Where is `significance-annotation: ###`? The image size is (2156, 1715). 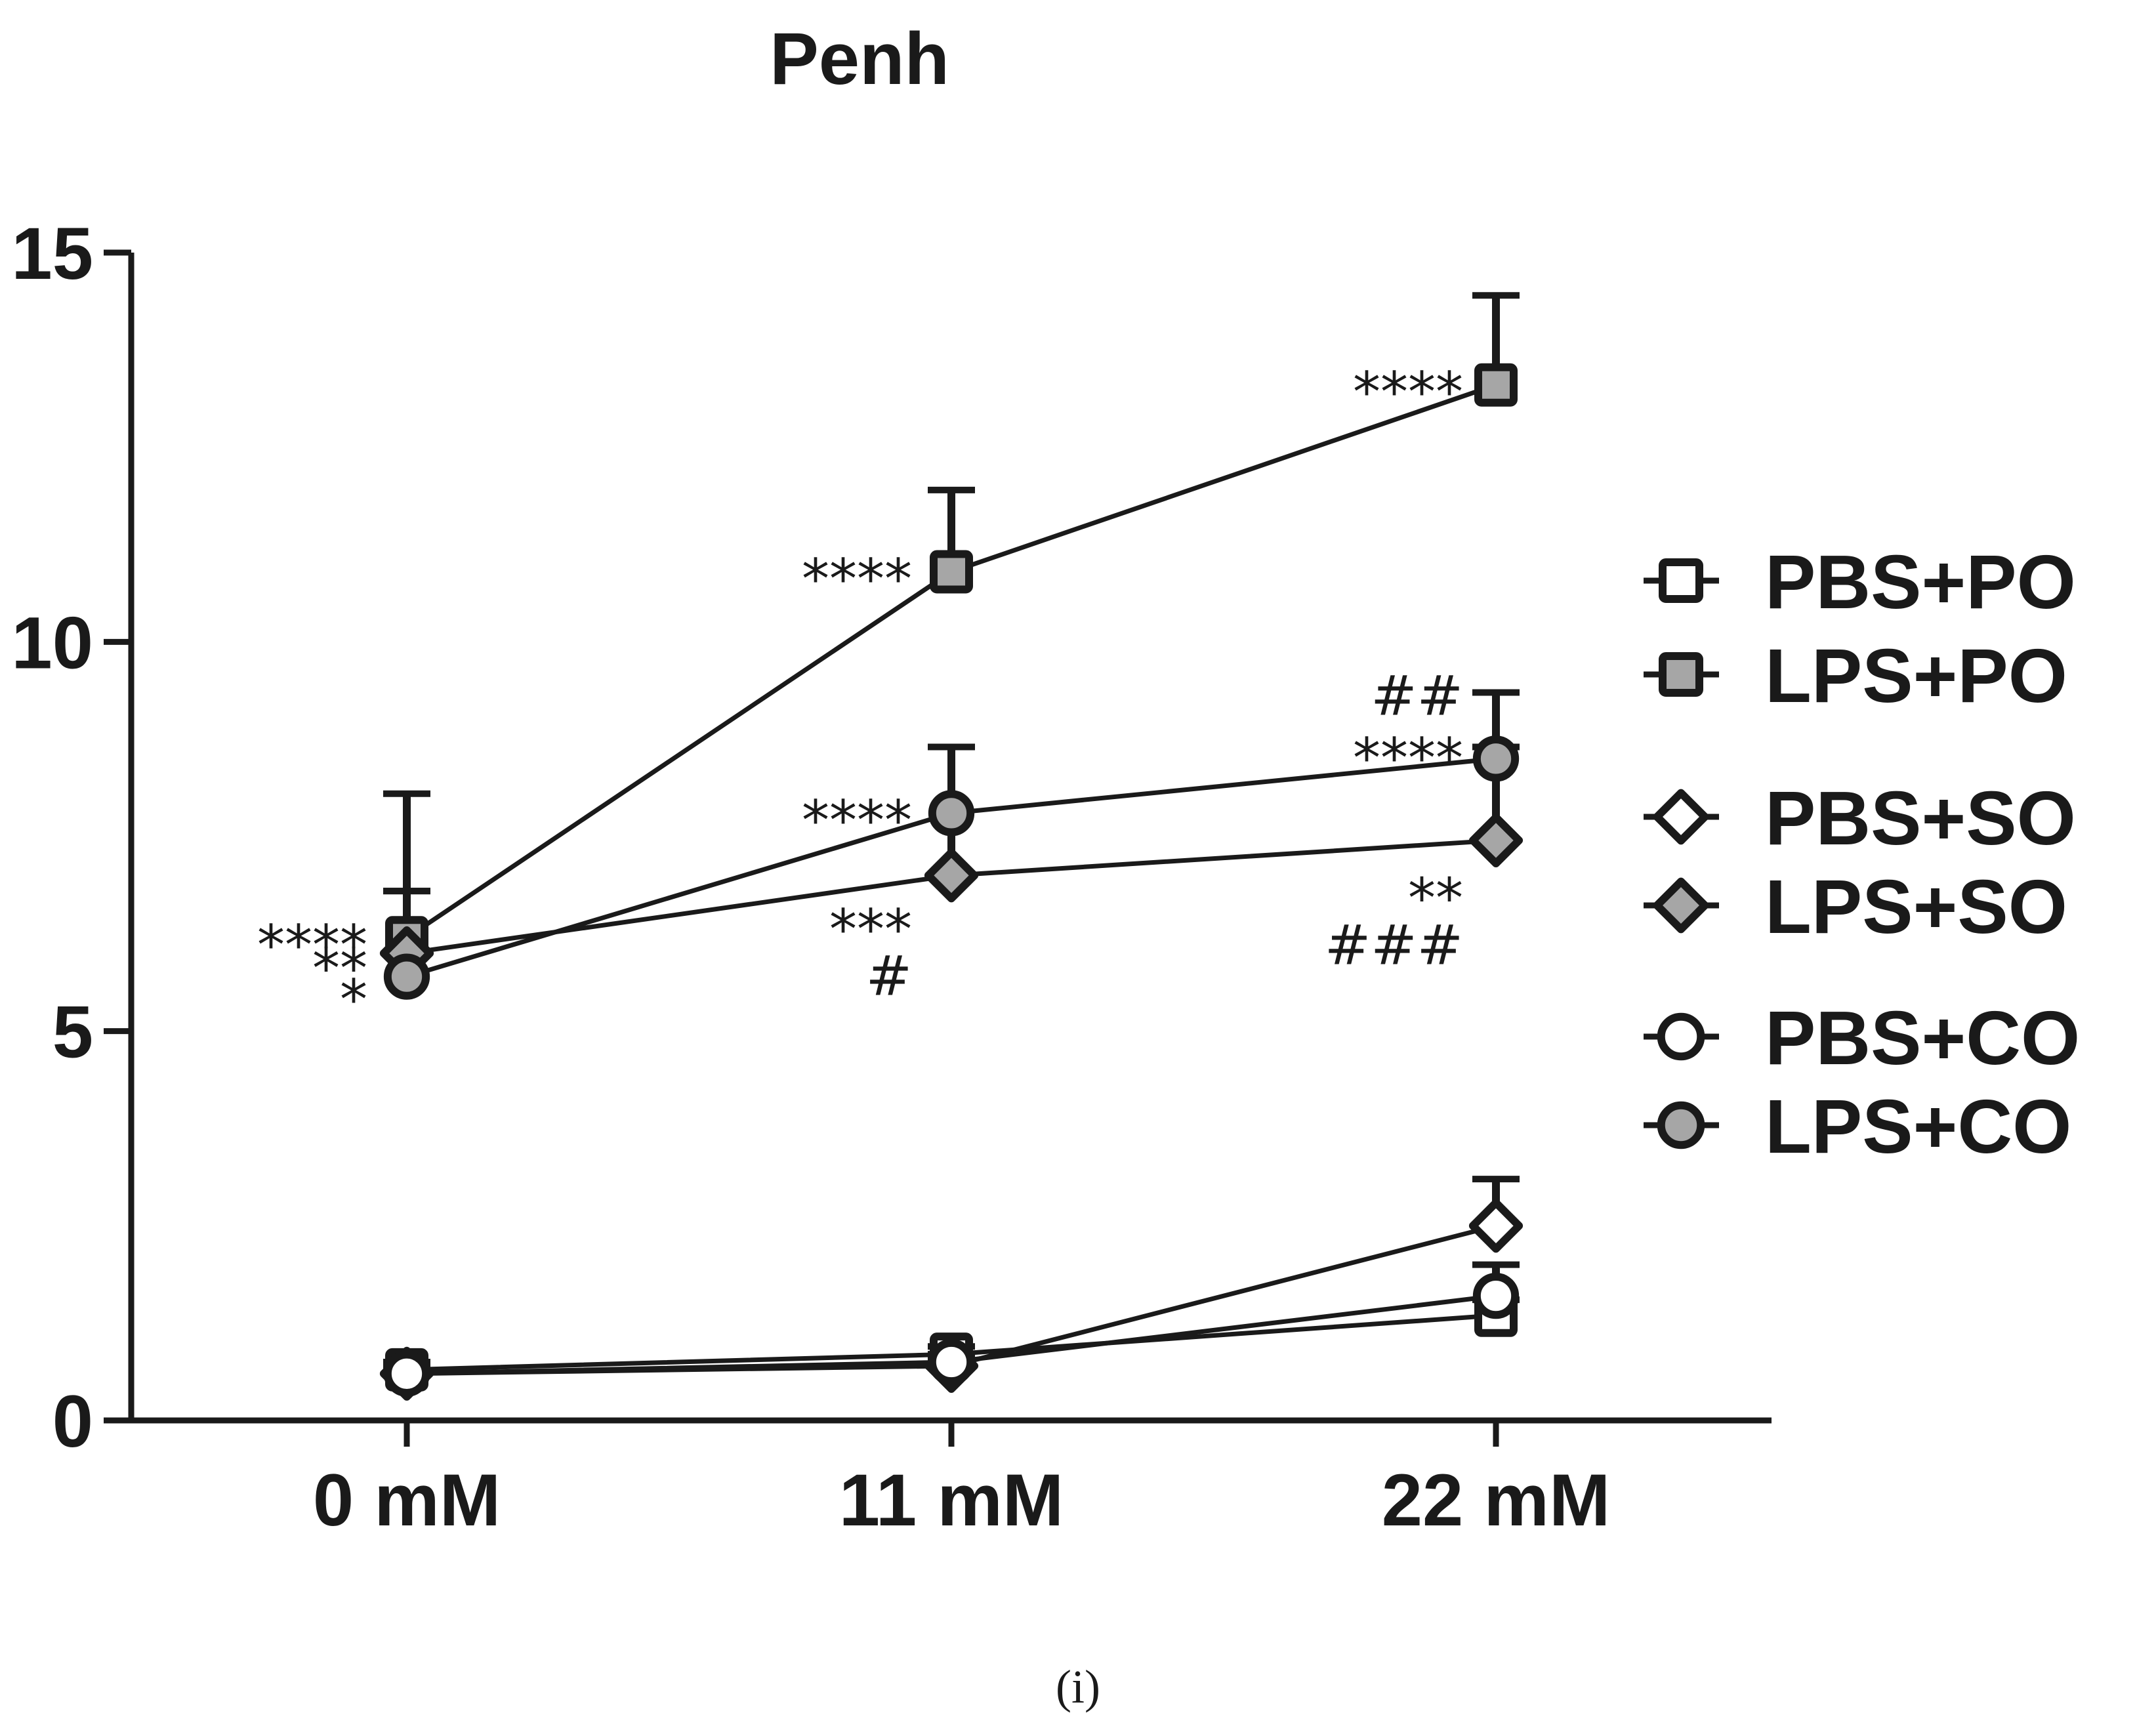 significance-annotation: ### is located at coordinates (1394, 945).